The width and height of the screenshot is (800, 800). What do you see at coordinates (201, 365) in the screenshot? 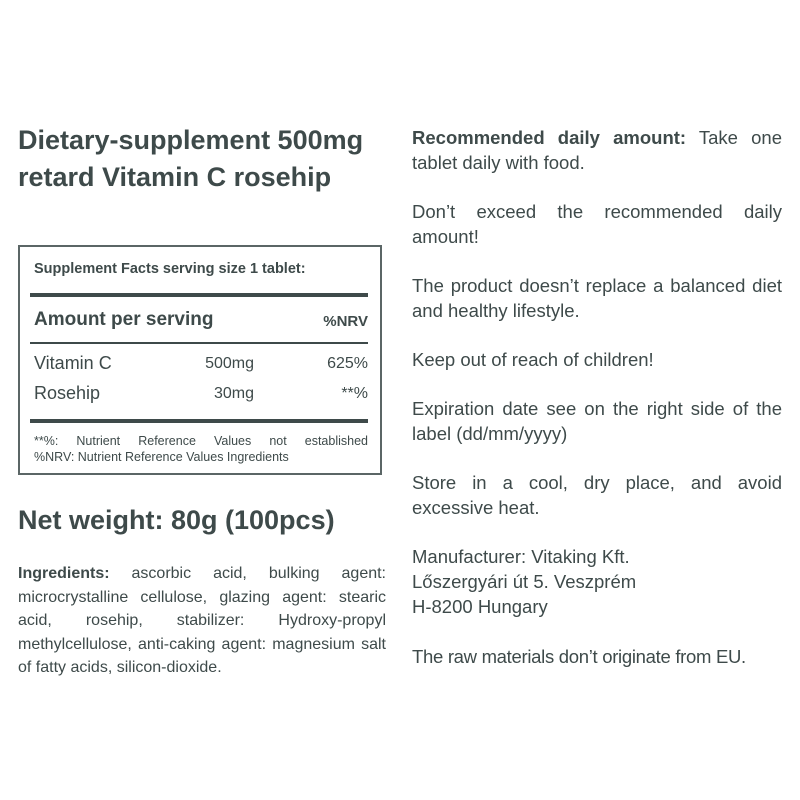
I see `nutrient-row: Vitamin C 500mg 625%` at bounding box center [201, 365].